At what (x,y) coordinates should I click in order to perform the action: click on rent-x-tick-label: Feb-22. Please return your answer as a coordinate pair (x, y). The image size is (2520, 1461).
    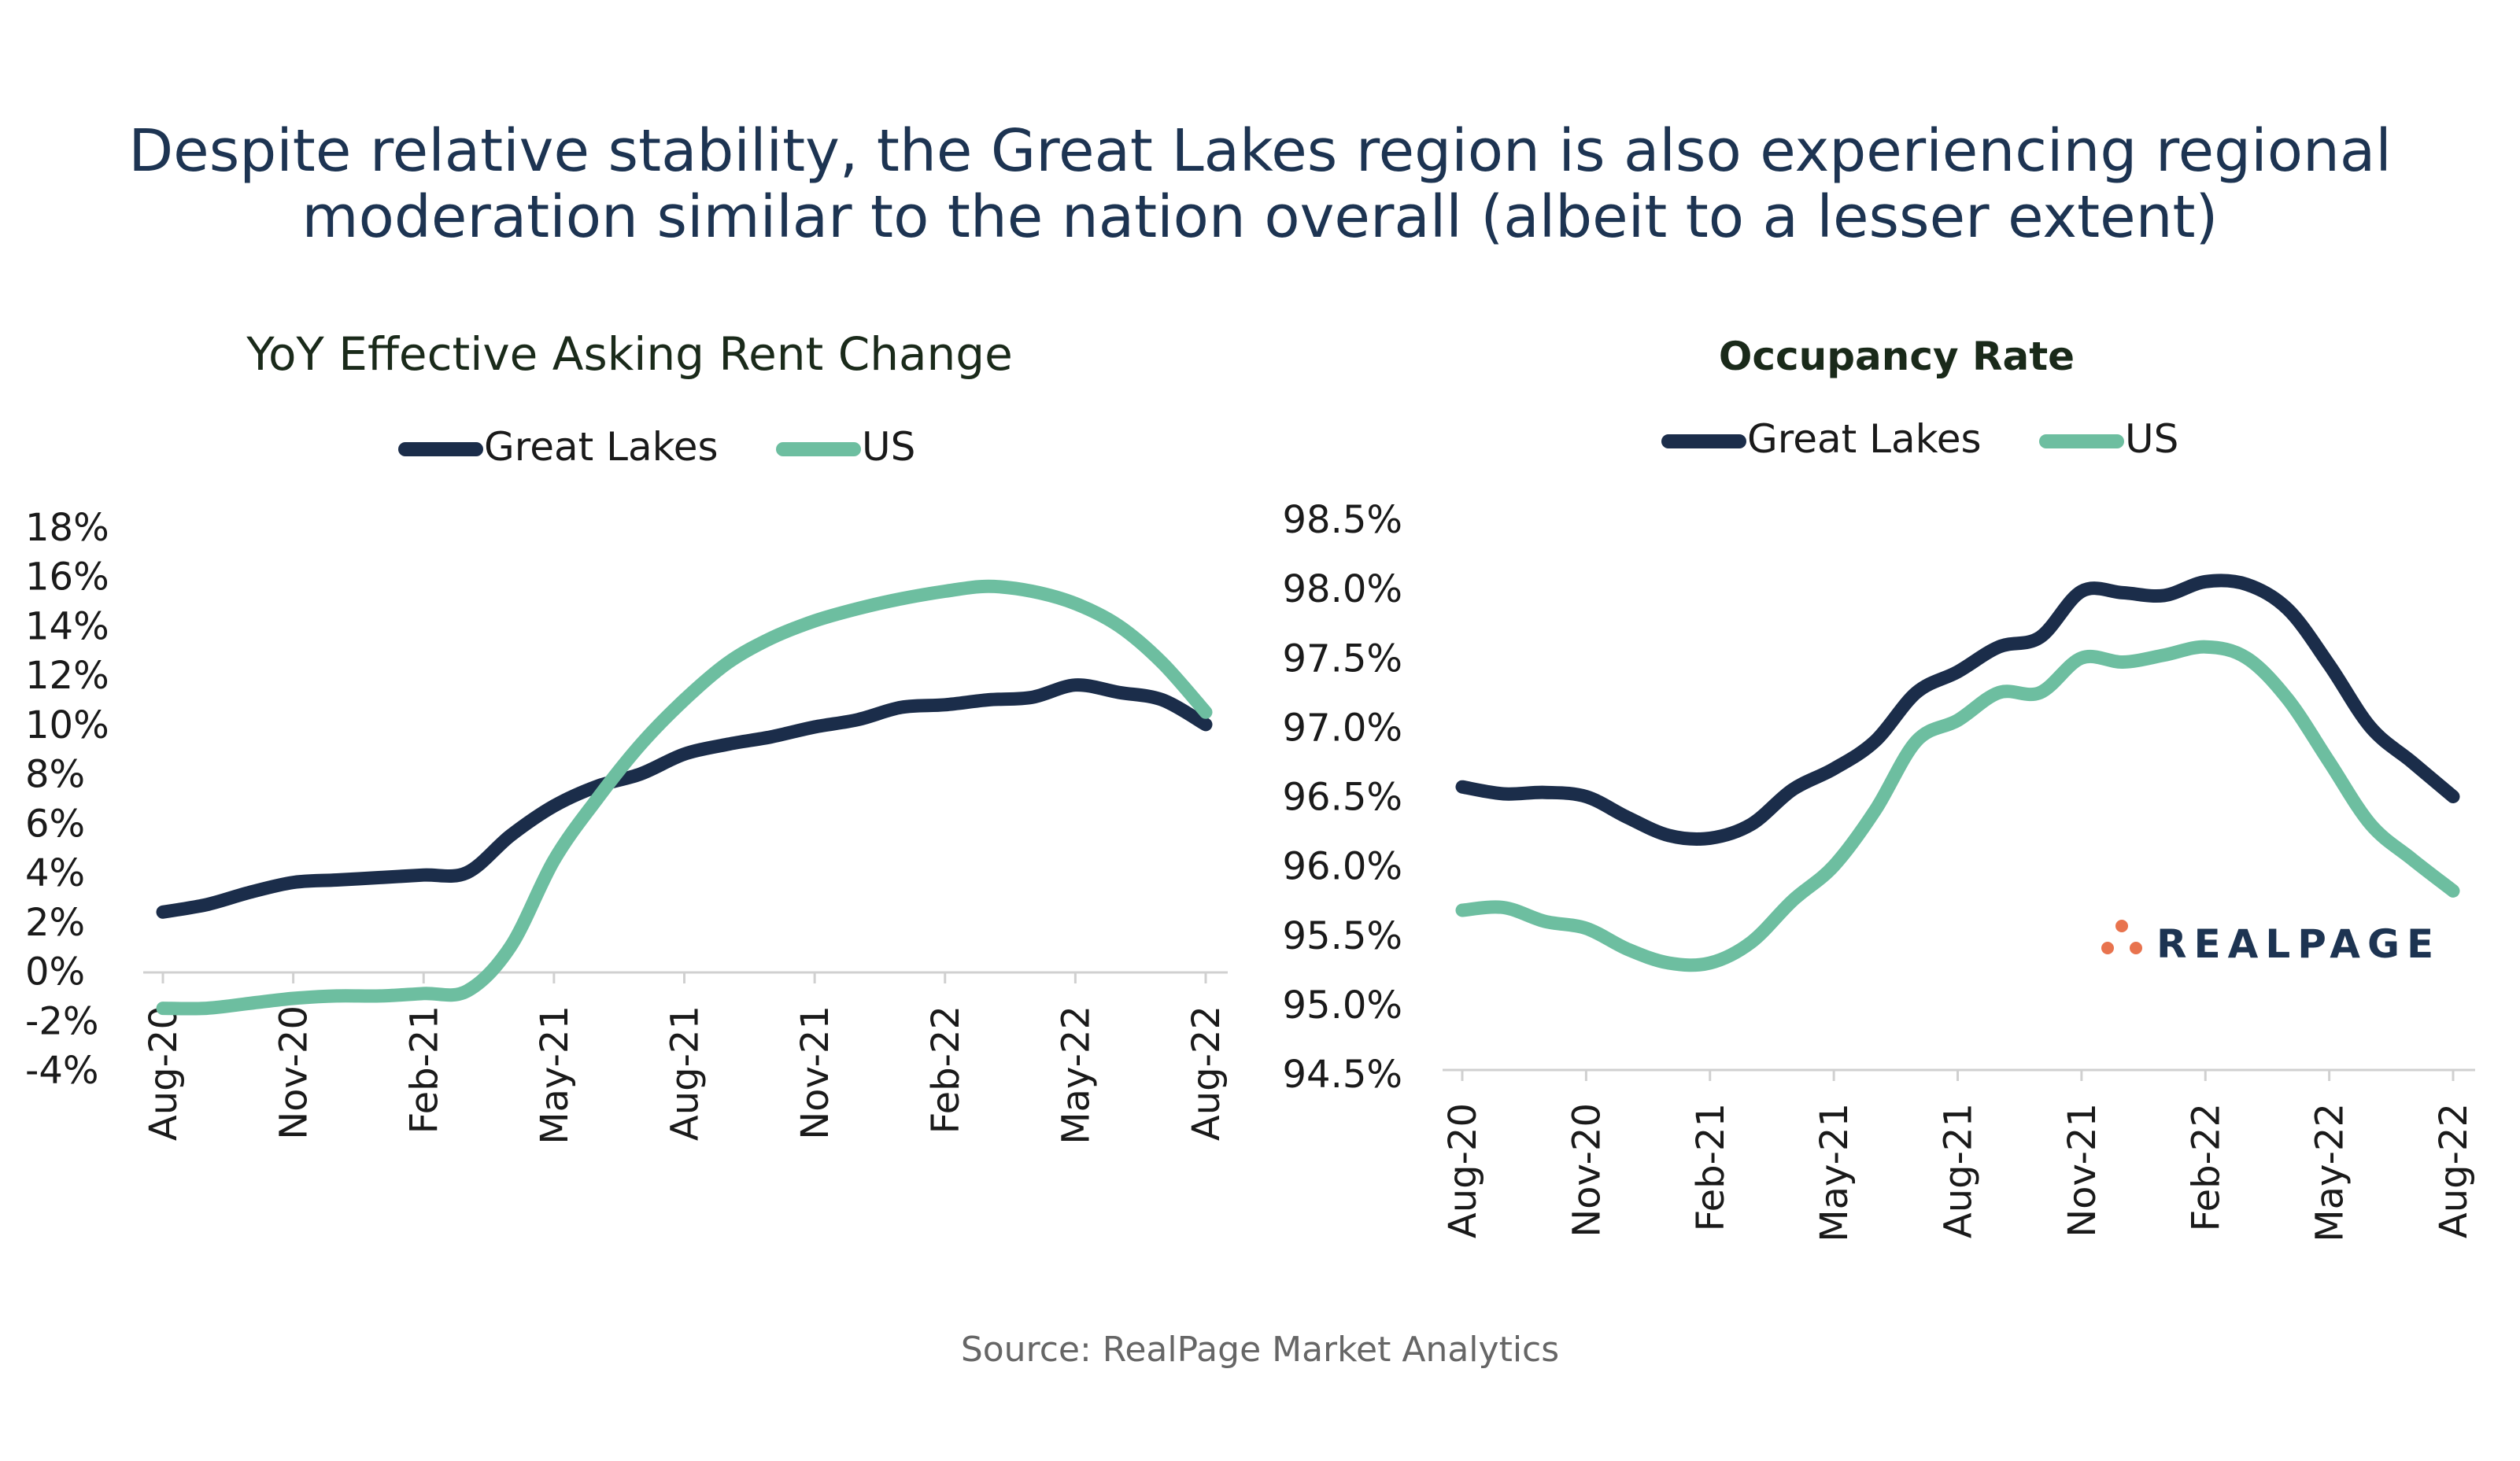
    Looking at the image, I should click on (946, 1069).